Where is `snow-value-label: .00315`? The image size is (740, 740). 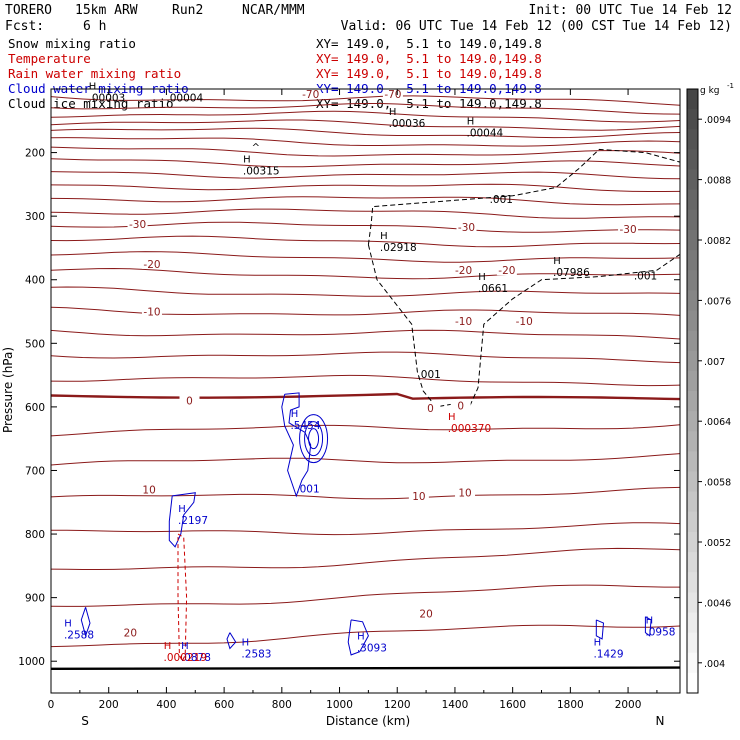
snow-value-label: .00315 is located at coordinates (261, 171).